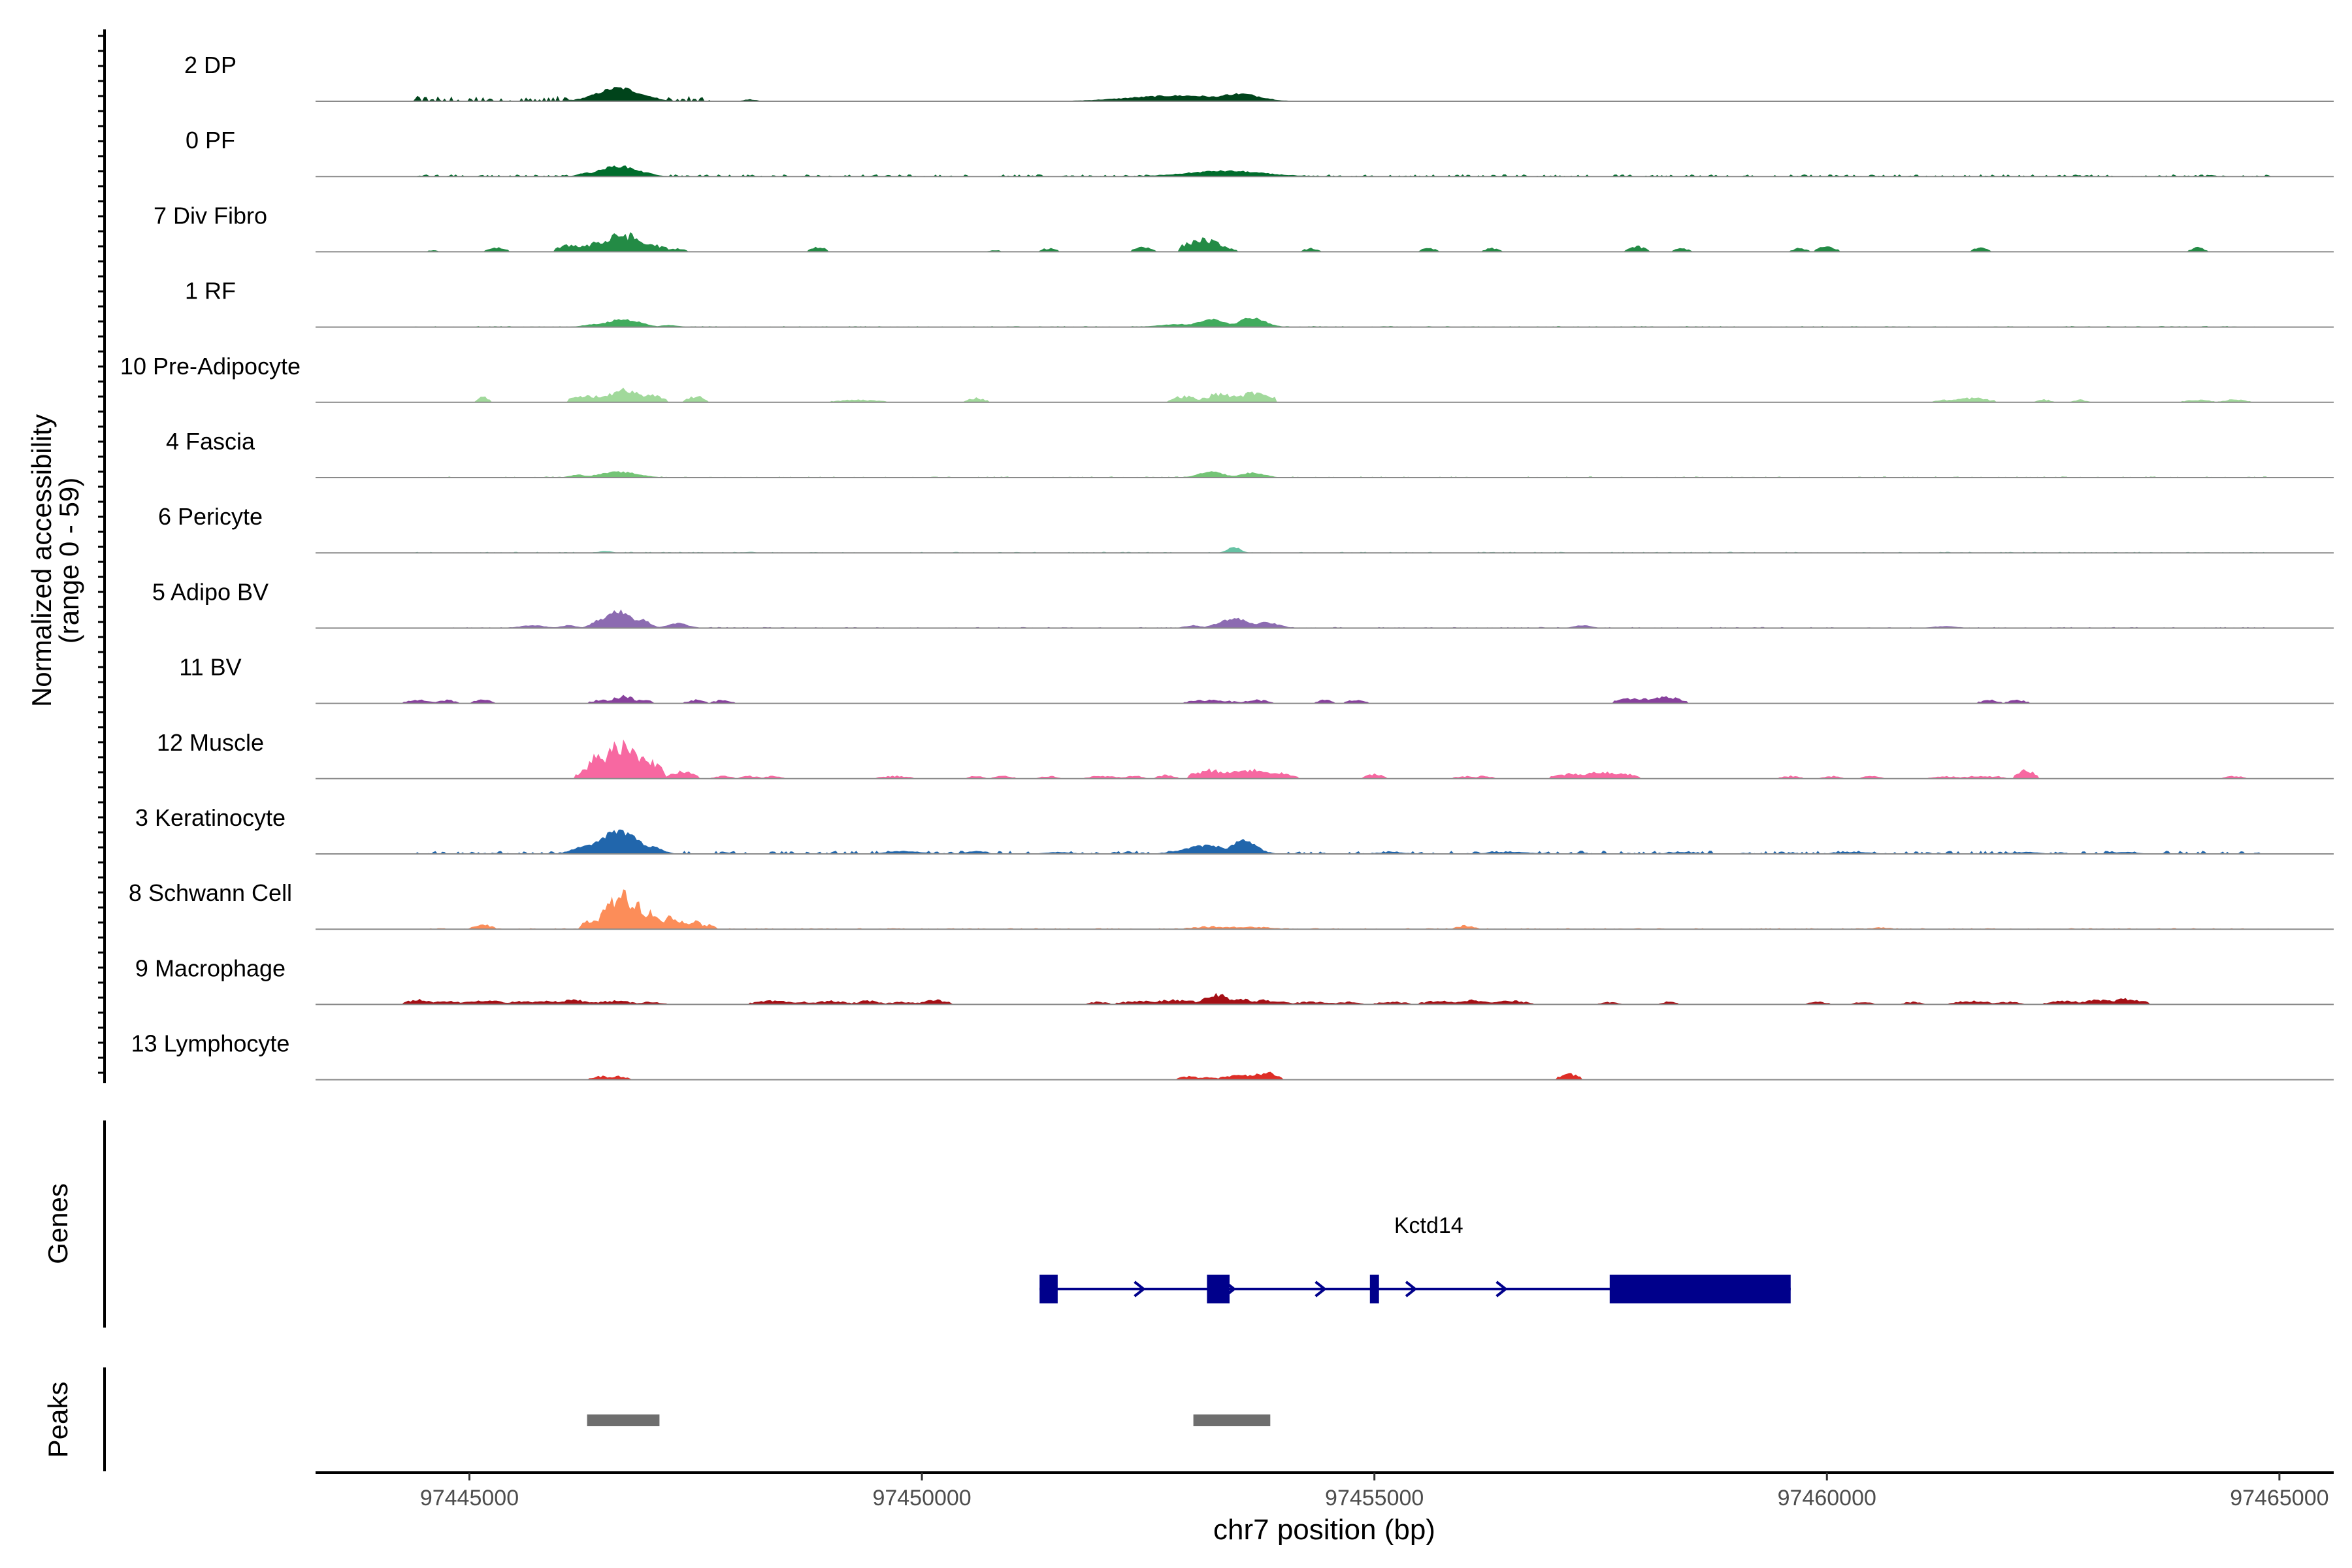 The image size is (2352, 1568). What do you see at coordinates (41, 560) in the screenshot?
I see `y-axis-label-line1: Normalized accessibility` at bounding box center [41, 560].